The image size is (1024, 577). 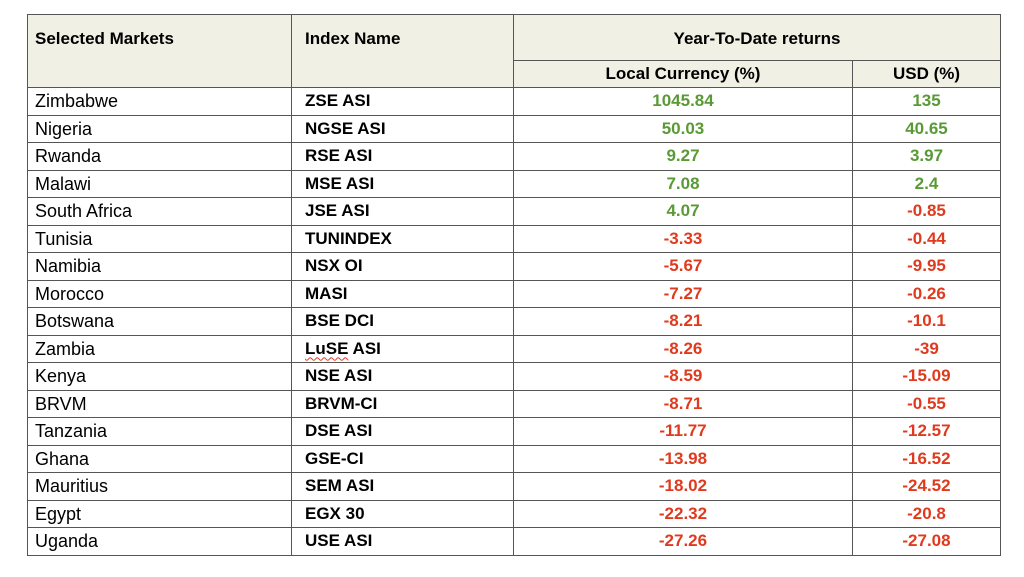 What do you see at coordinates (160, 293) in the screenshot?
I see `market-cell: Morocco` at bounding box center [160, 293].